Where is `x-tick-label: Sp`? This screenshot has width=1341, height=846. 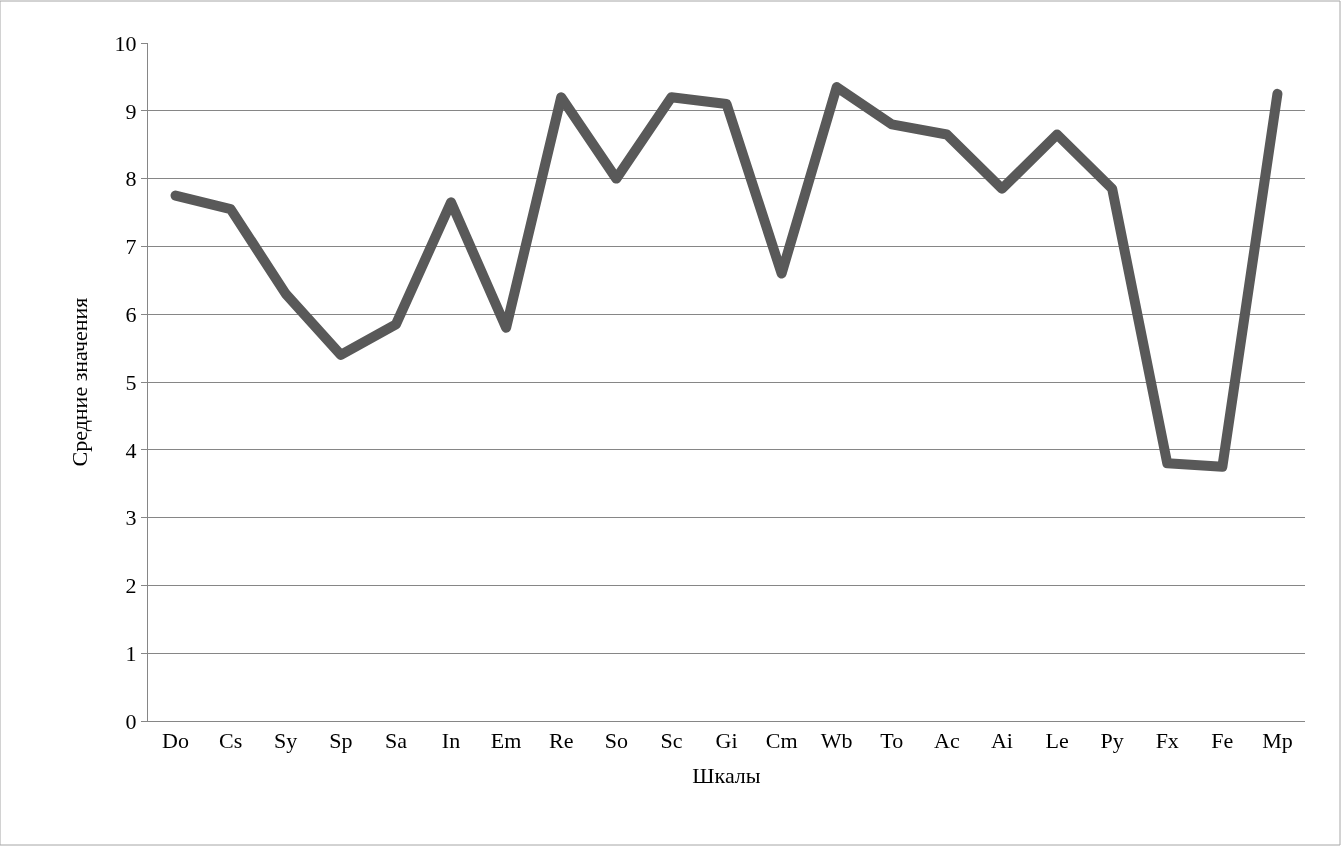
x-tick-label: Sp is located at coordinates (341, 741).